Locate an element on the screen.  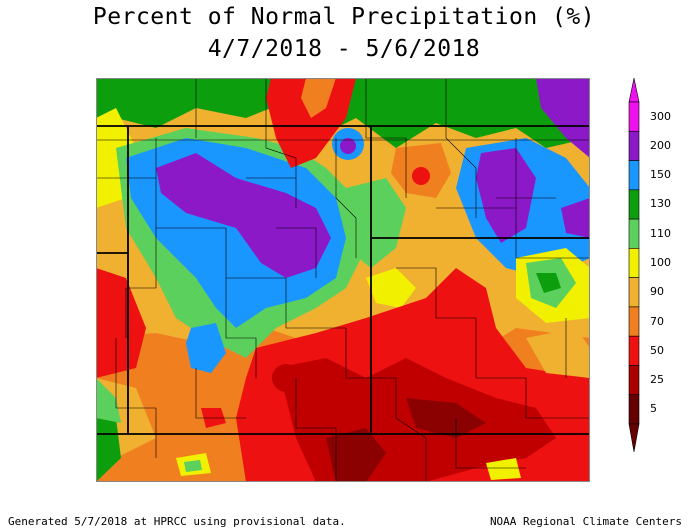
color-legend is located at coordinates (634, 265).